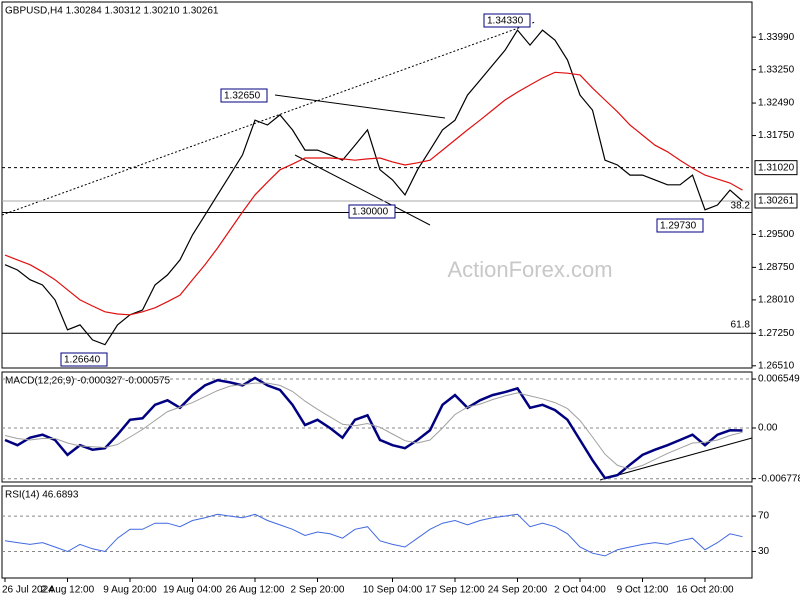 This screenshot has width=800, height=600. Describe the element at coordinates (776, 135) in the screenshot. I see `y-tick-label: 1.31750` at that location.